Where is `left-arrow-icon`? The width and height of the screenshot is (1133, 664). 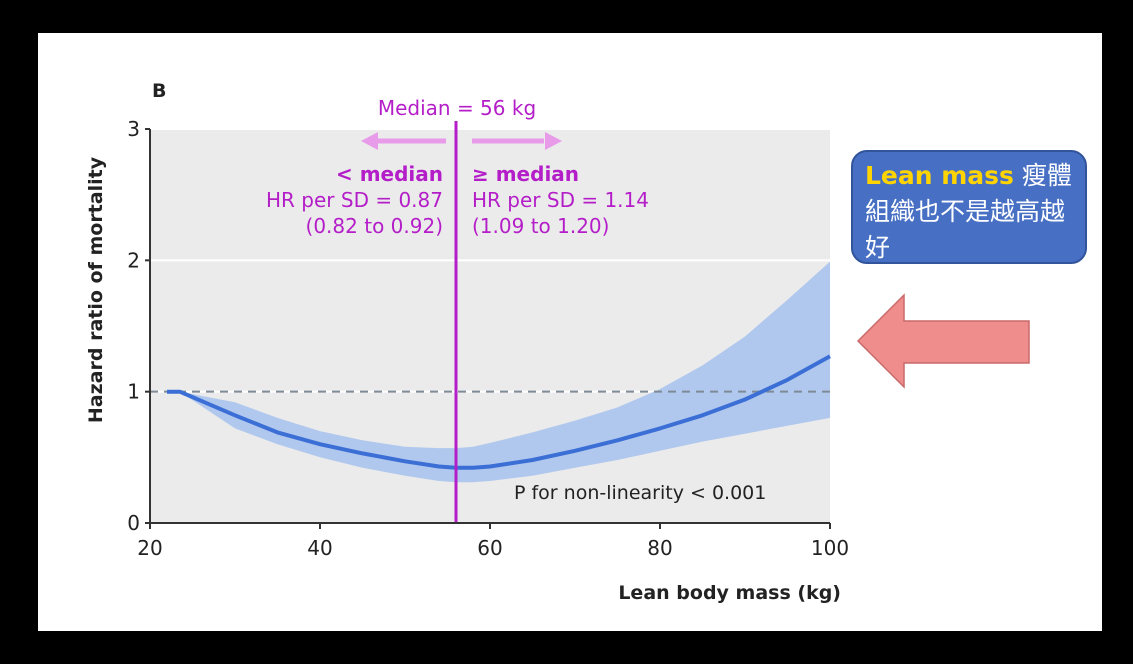 left-arrow-icon is located at coordinates (943, 341).